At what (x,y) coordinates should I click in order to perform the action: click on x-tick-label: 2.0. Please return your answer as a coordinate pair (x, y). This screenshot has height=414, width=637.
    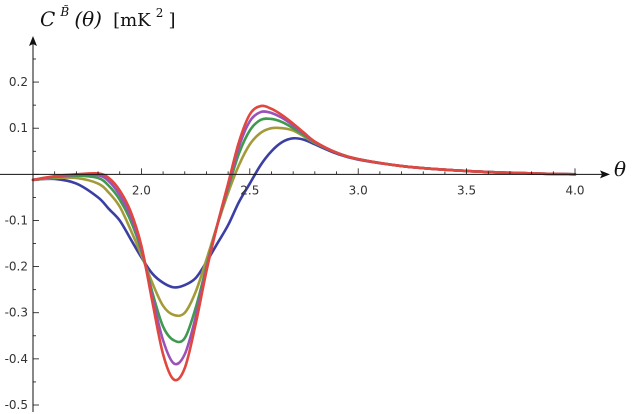
    Looking at the image, I should click on (141, 190).